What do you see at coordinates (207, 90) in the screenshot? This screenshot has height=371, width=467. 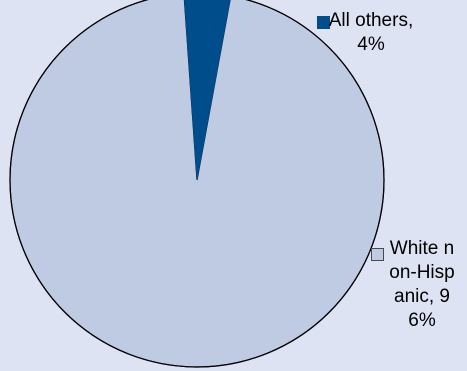 I see `pie-slice-all-others` at bounding box center [207, 90].